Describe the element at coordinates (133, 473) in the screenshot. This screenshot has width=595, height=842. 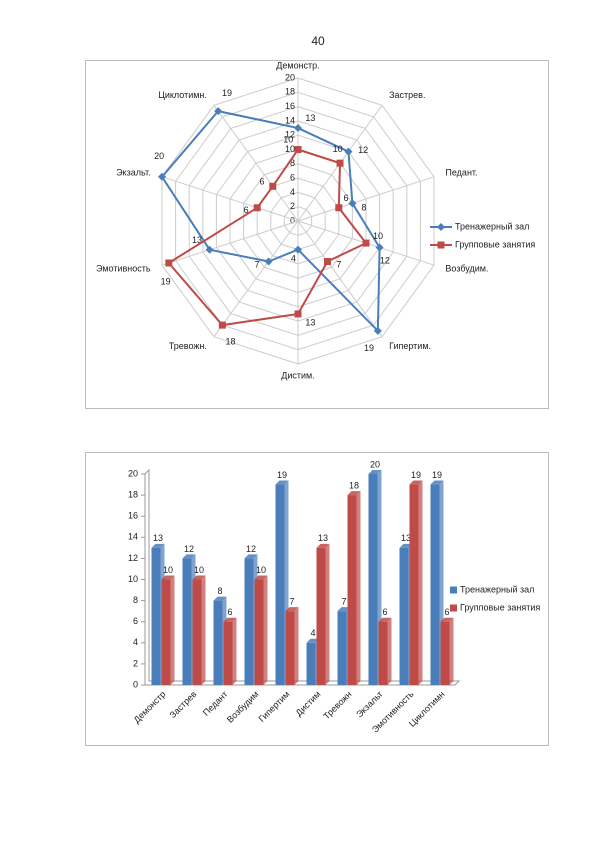
I see `y-tick-label: 20` at that location.